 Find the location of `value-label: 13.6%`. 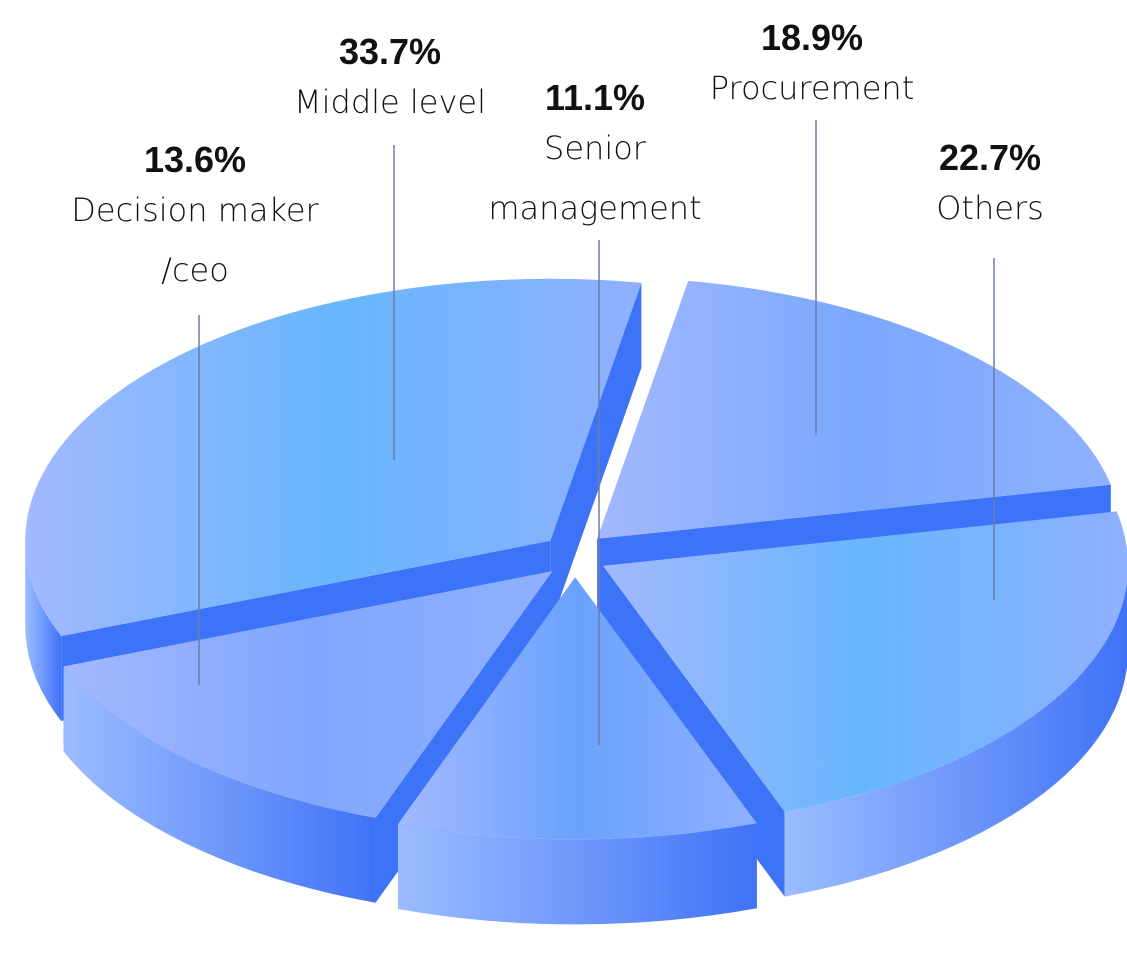

value-label: 13.6% is located at coordinates (195, 159).